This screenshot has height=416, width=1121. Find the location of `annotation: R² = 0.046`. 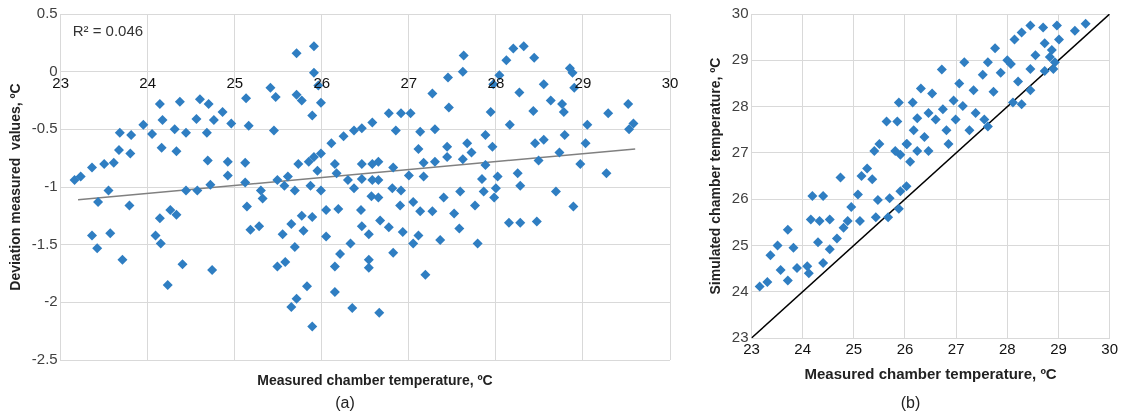

annotation: R² = 0.046 is located at coordinates (108, 30).